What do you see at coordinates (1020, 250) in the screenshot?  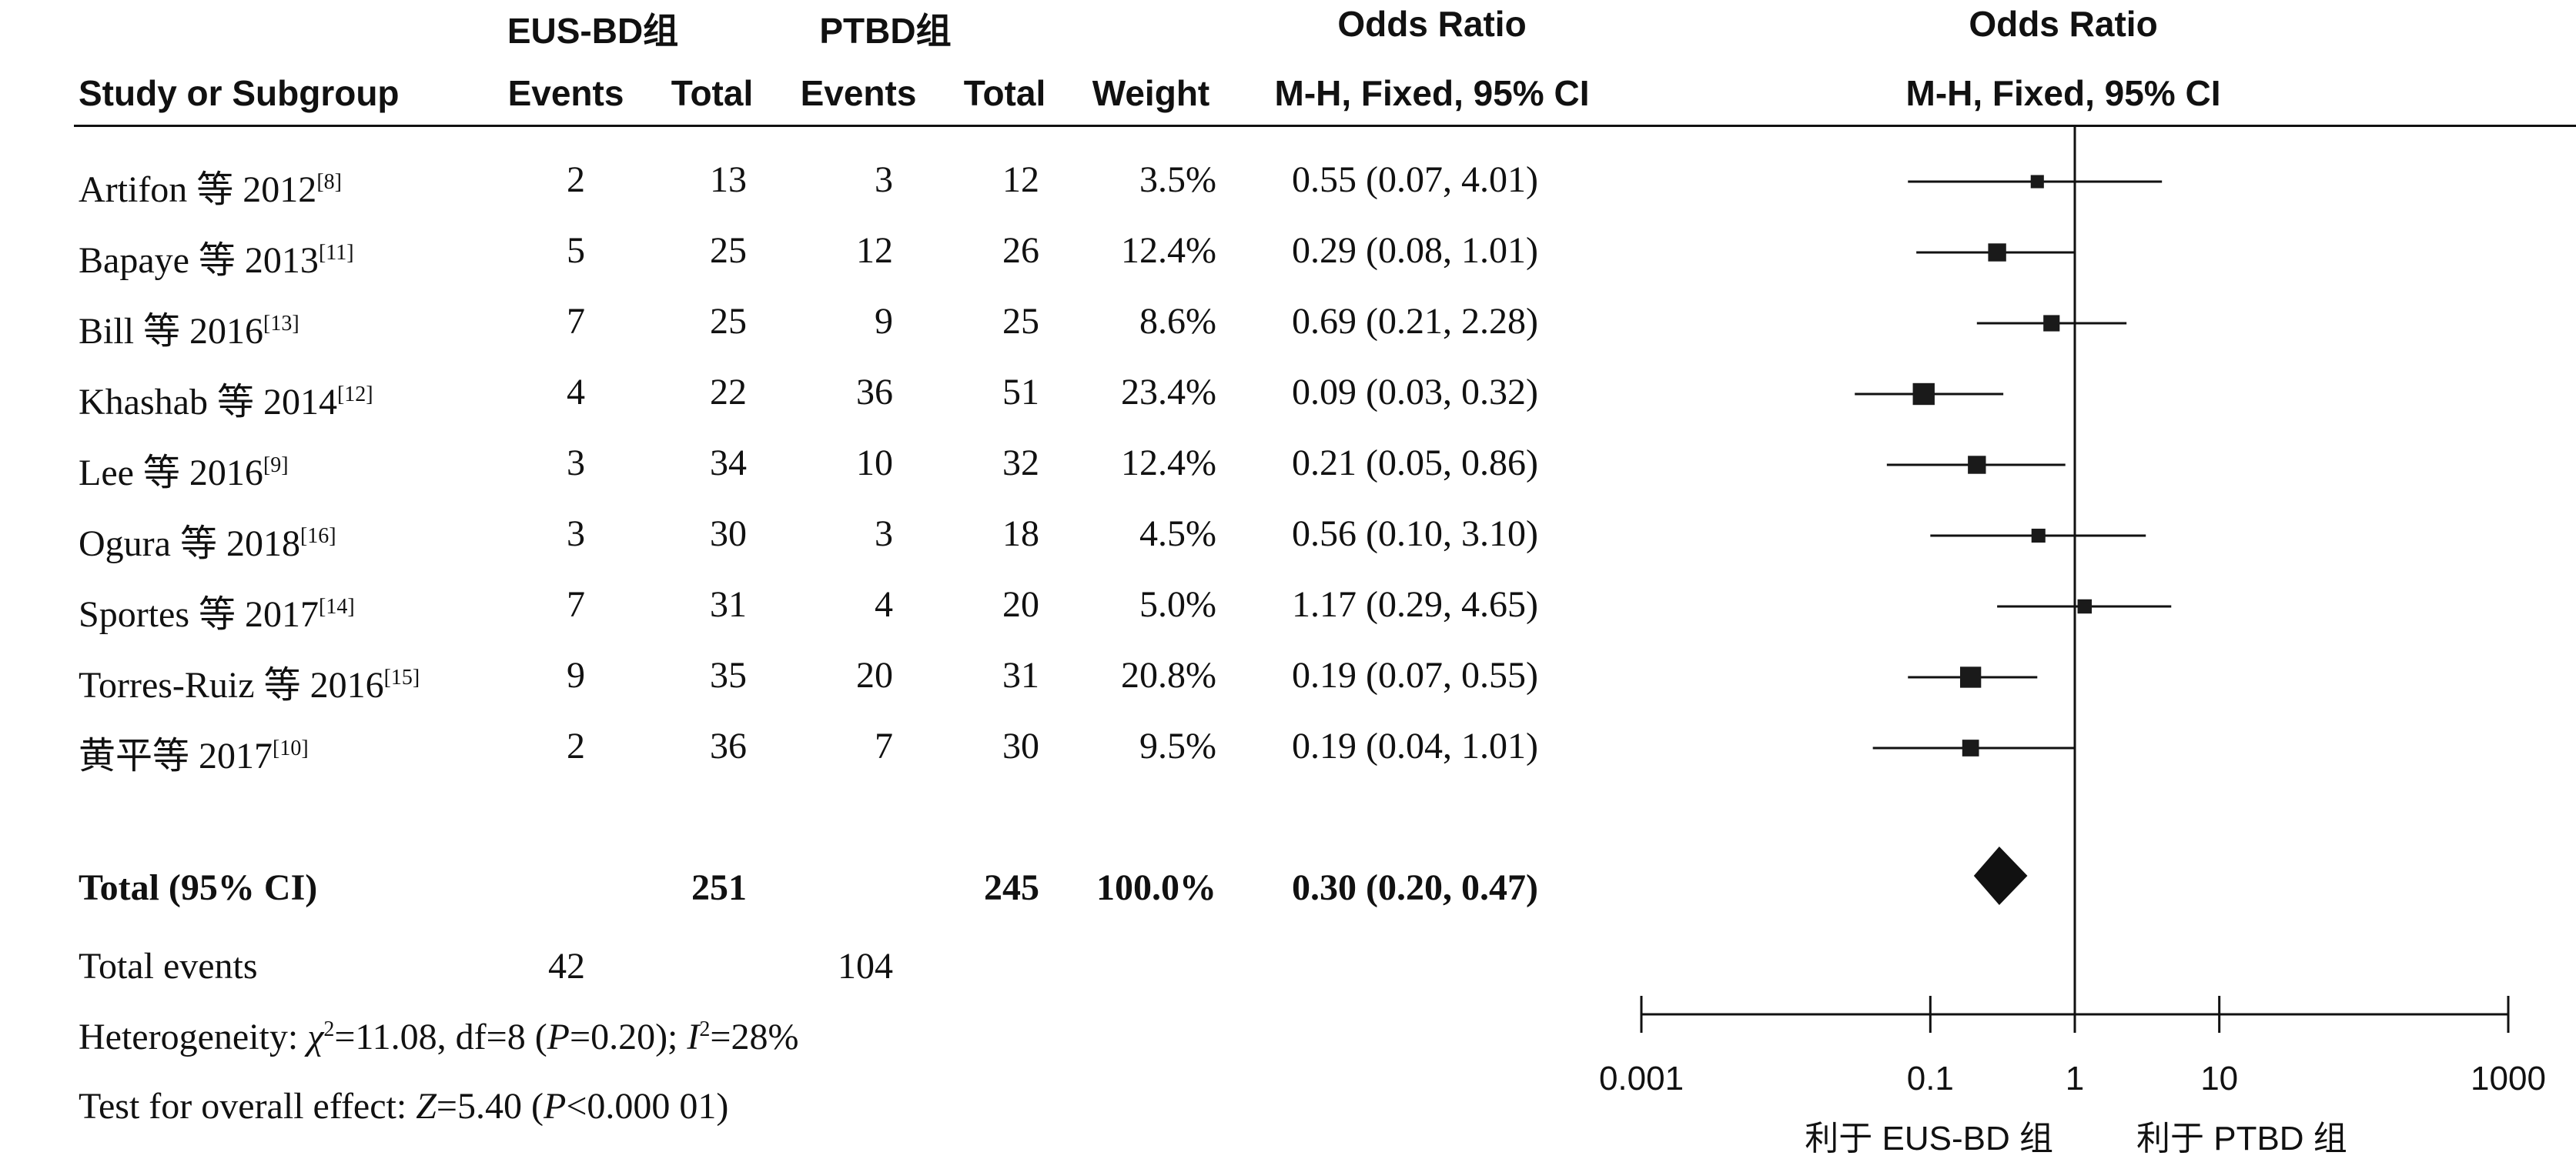 I see `total2-cell: 26` at bounding box center [1020, 250].